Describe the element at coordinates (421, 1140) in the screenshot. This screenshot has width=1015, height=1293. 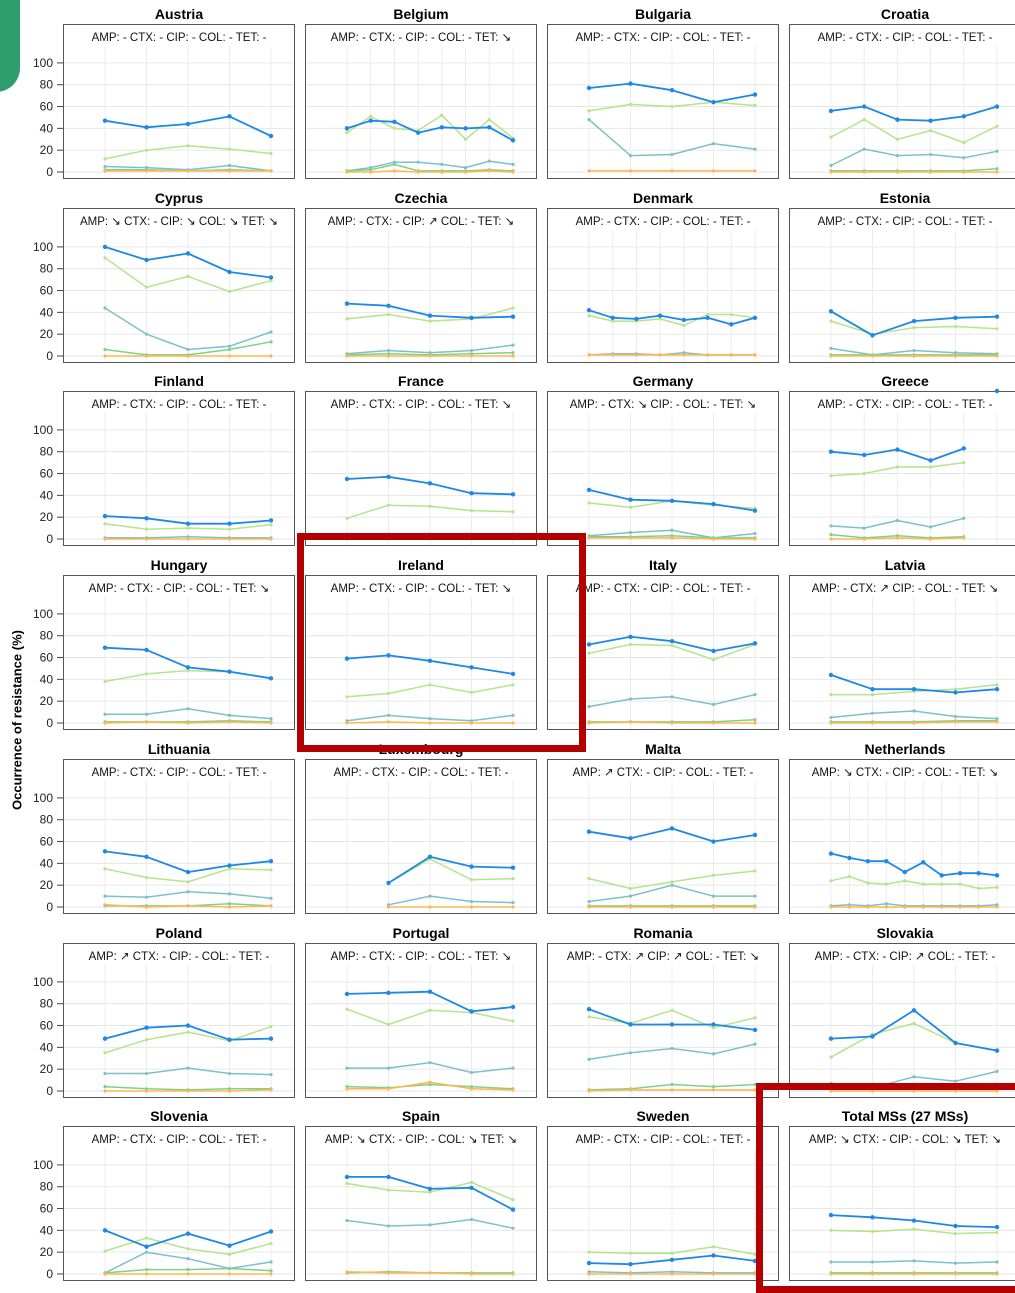
I see `trend-indicators: AMP: ↘ CTX: - CIP: - COL: ↘ TET: ↘` at that location.